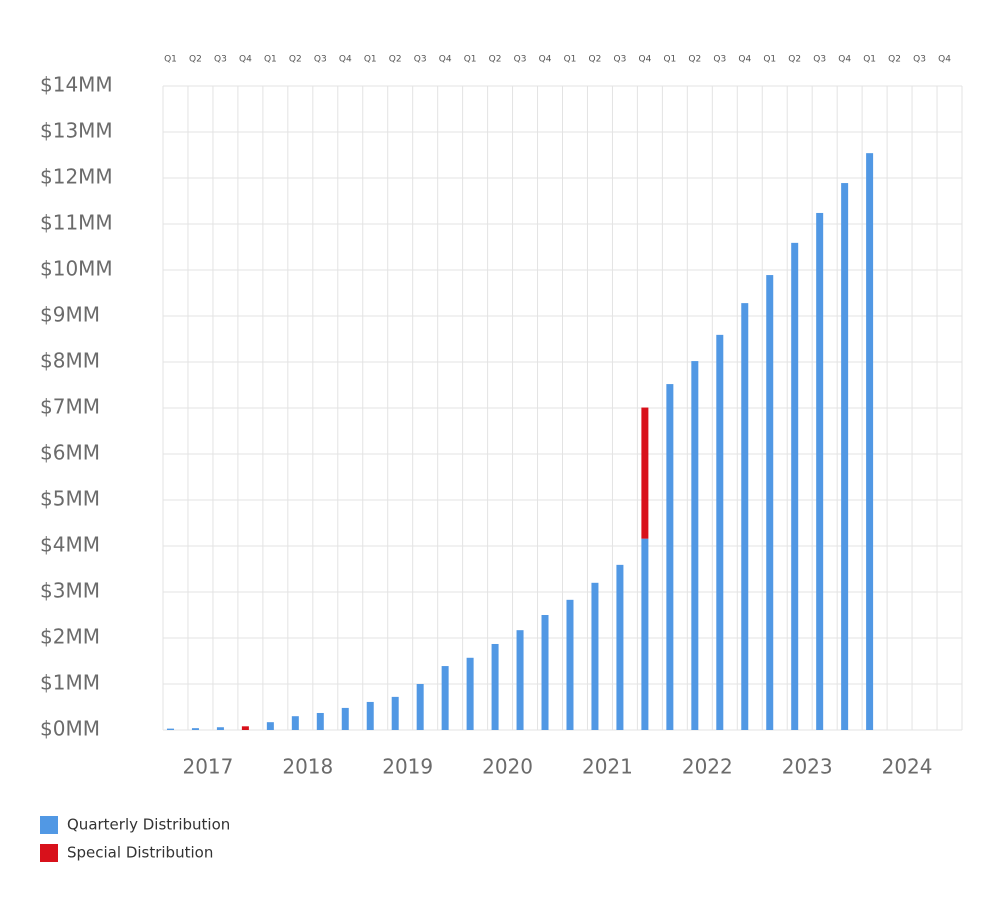 This screenshot has height=913, width=1000. I want to click on y-tick-label: $12MM, so click(76, 177).